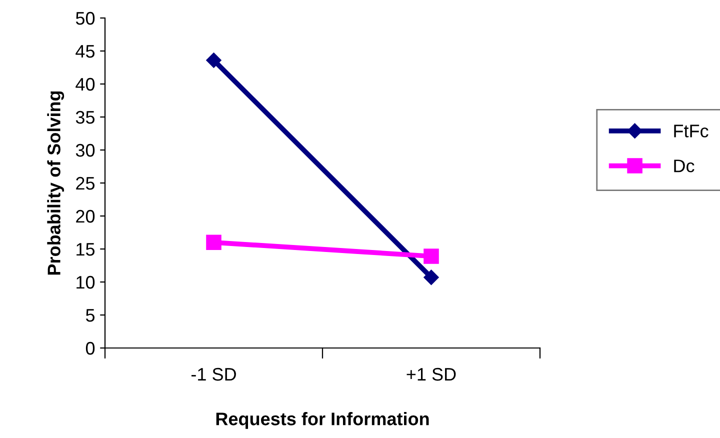 The image size is (720, 438). Describe the element at coordinates (90, 348) in the screenshot. I see `y-tick-label: 0` at that location.